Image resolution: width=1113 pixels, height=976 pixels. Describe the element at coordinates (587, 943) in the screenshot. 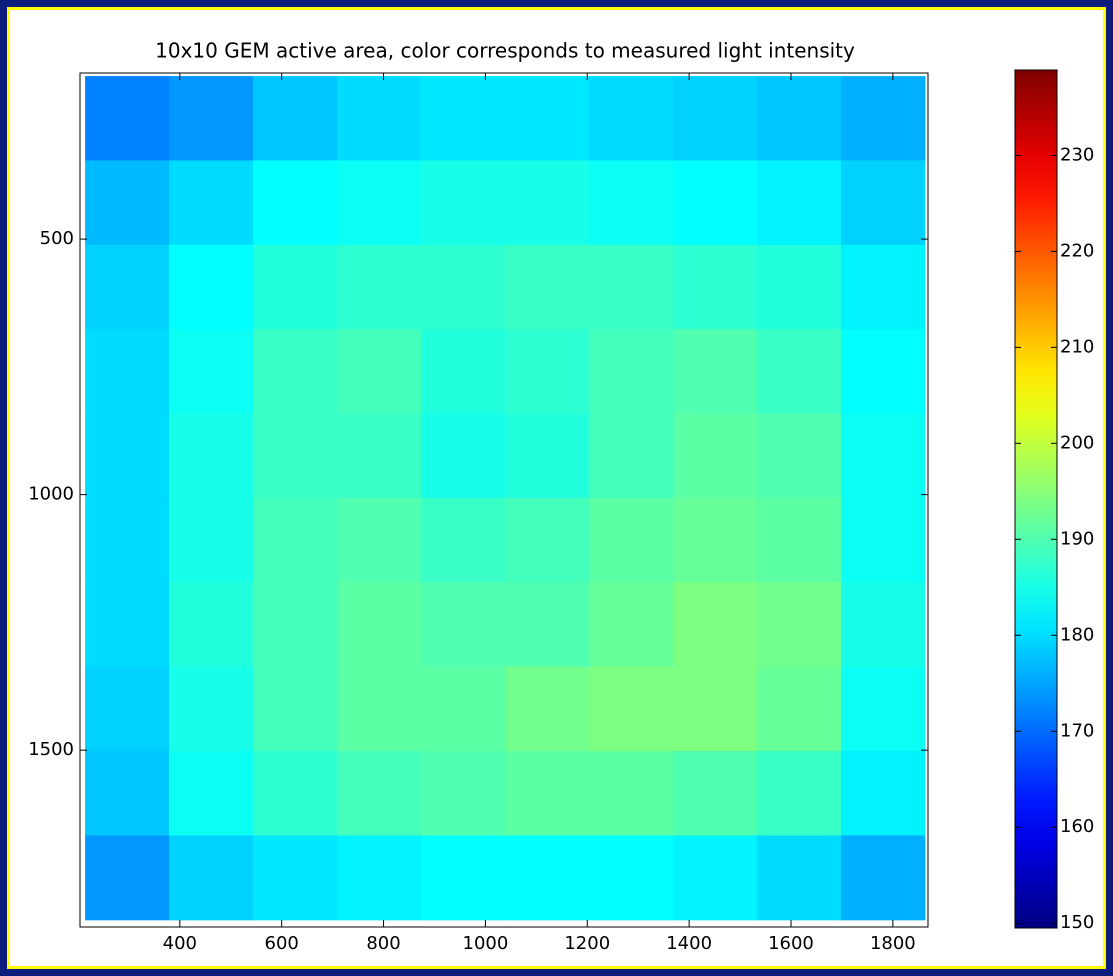

I see `x-tick-label: 1200` at that location.